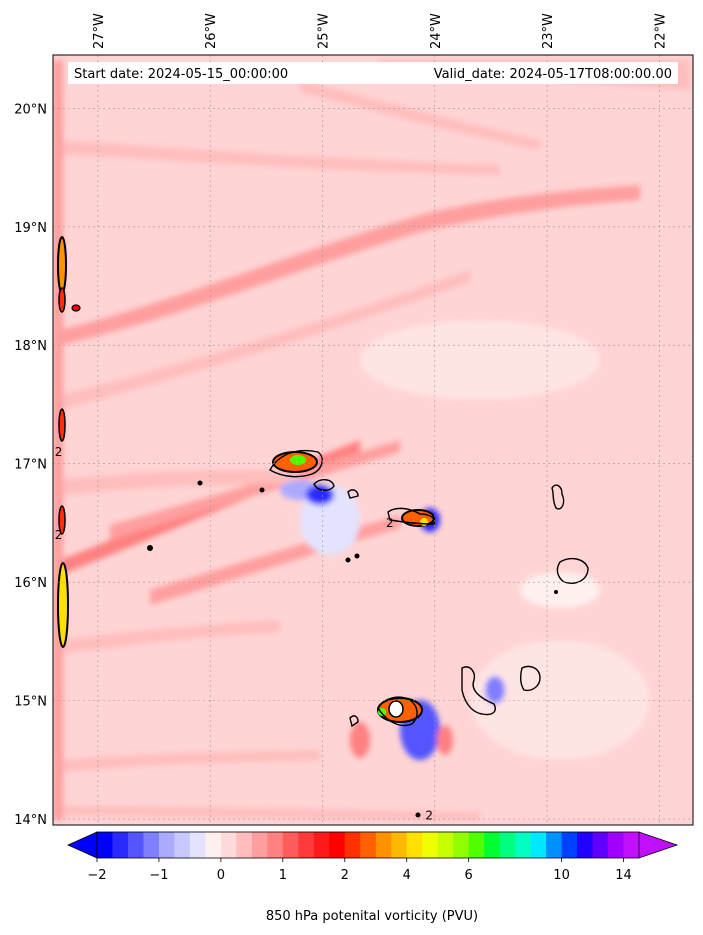  Describe the element at coordinates (221, 875) in the screenshot. I see `colorbar-tick-label: 0` at that location.